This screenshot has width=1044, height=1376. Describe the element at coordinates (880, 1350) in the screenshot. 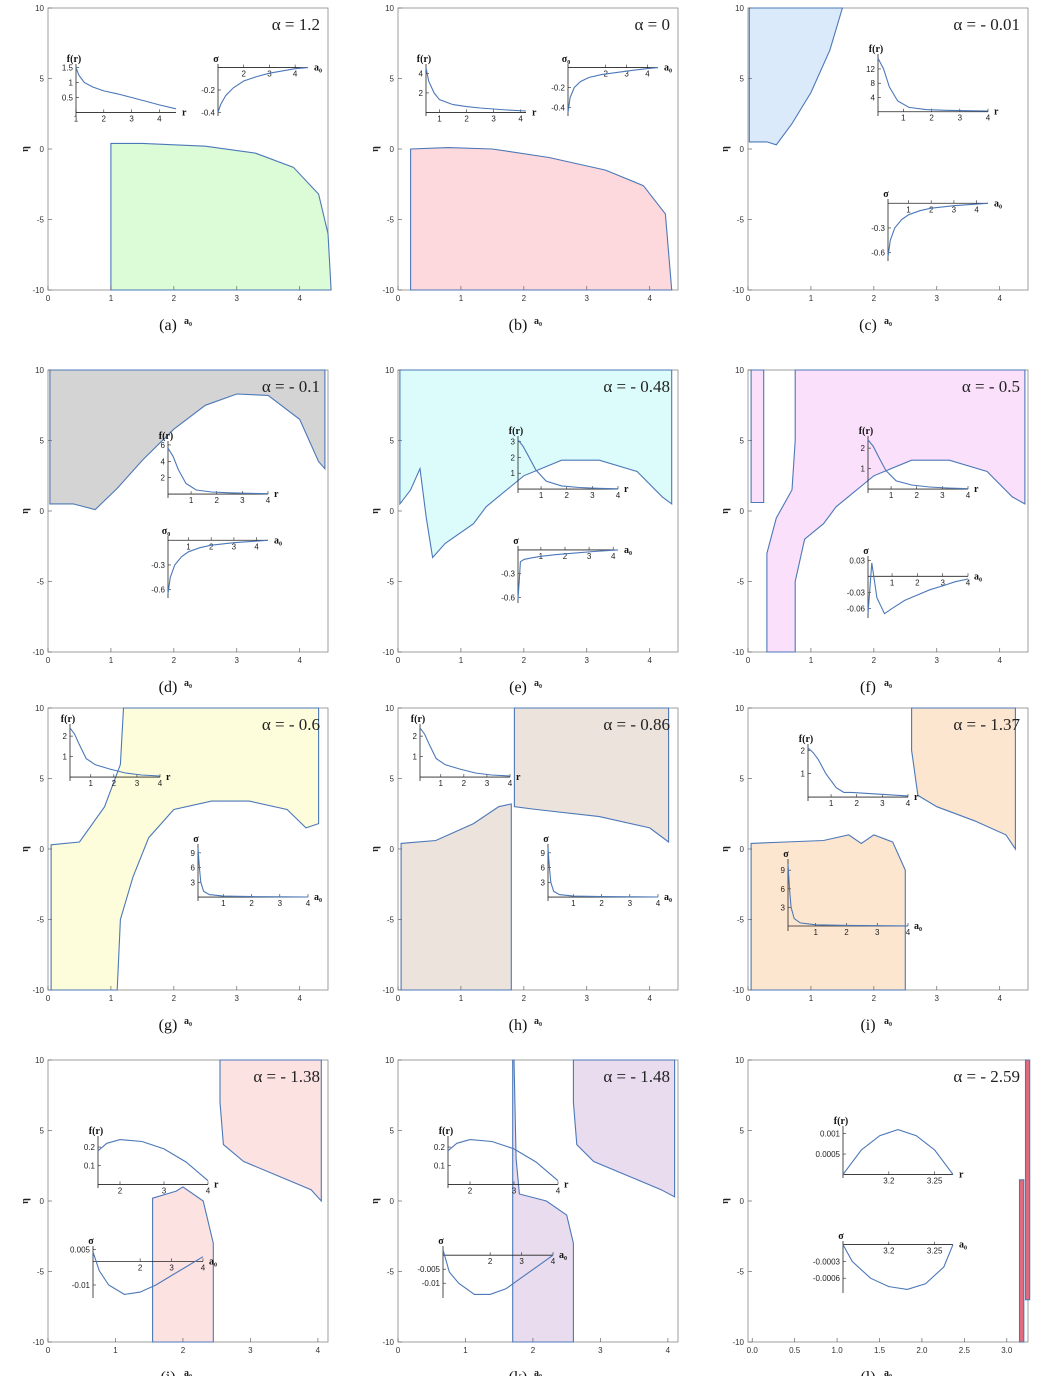

I see `x-tick-label: 1.5` at that location.